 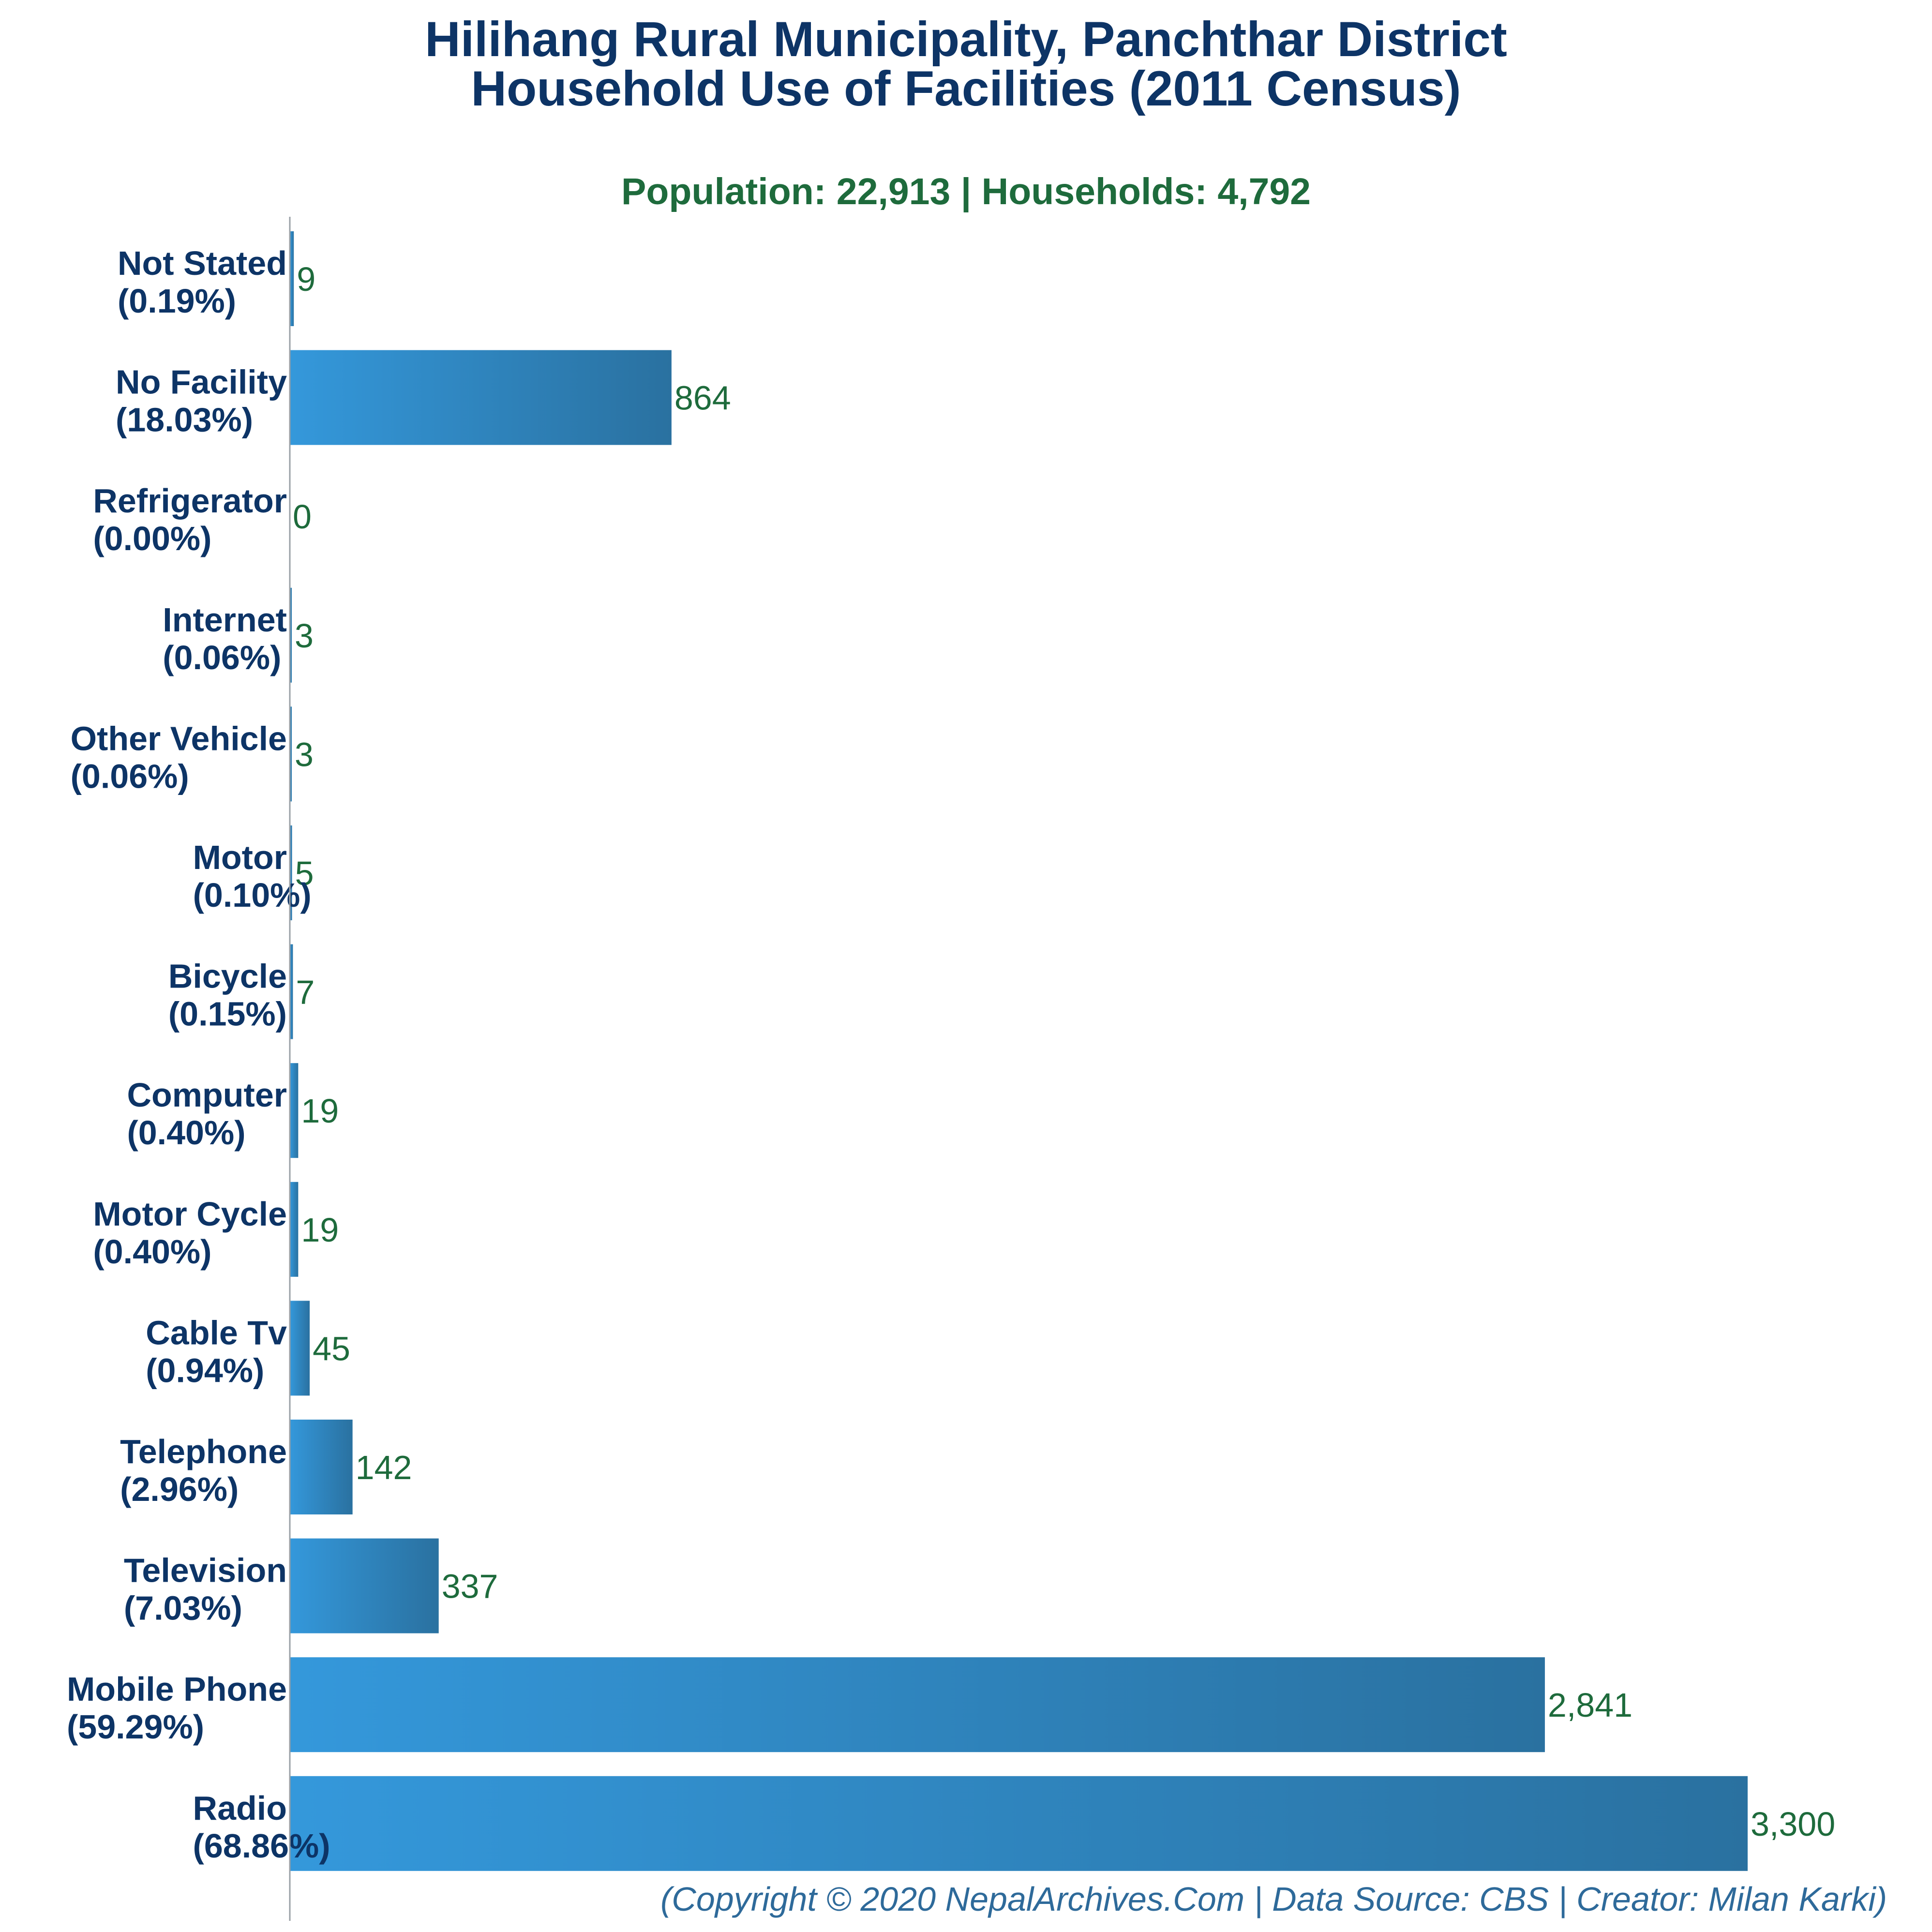 What do you see at coordinates (205, 1570) in the screenshot?
I see `category-label: Television` at bounding box center [205, 1570].